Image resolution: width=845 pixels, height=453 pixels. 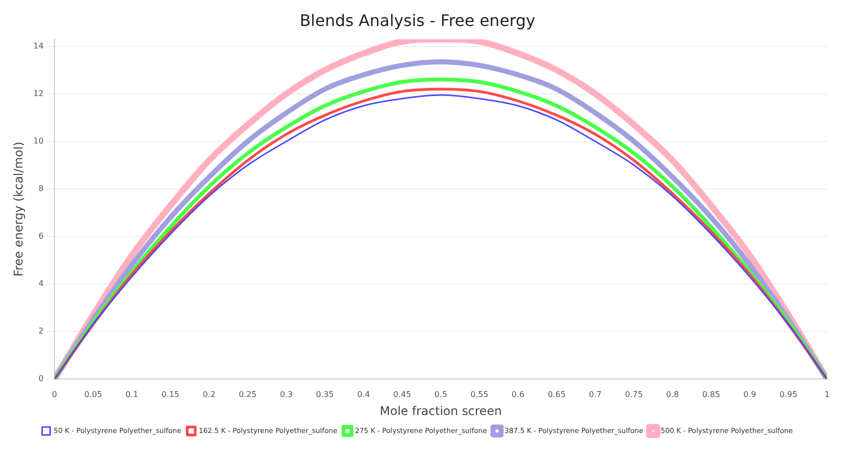 What do you see at coordinates (55, 394) in the screenshot?
I see `x-tick-label: 0` at bounding box center [55, 394].